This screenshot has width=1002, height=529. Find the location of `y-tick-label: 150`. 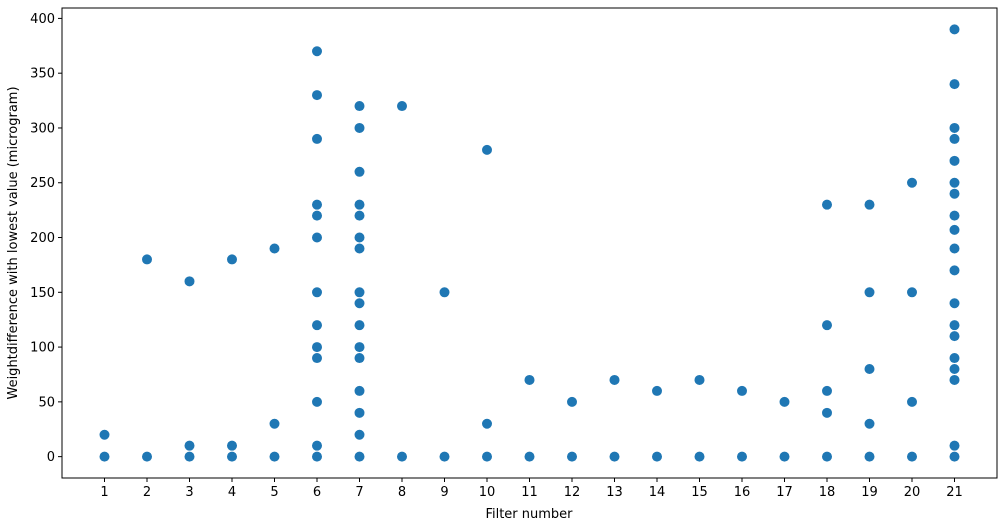

y-tick-label: 150 is located at coordinates (42, 293).